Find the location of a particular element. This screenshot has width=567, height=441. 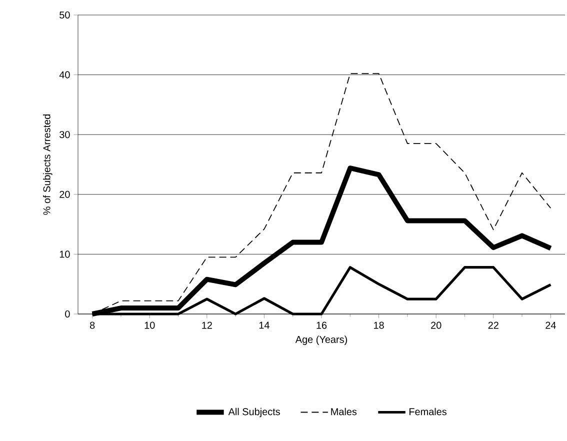

y-tick-label: 10 is located at coordinates (65, 254).